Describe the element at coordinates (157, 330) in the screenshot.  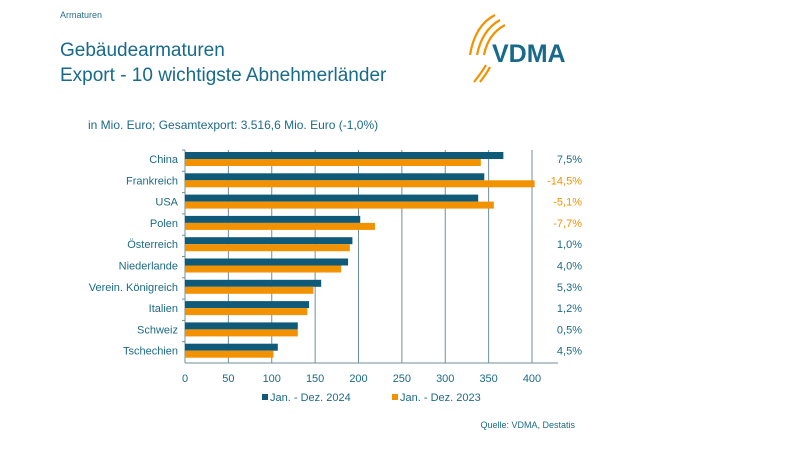
I see `category-label: Schweiz` at that location.